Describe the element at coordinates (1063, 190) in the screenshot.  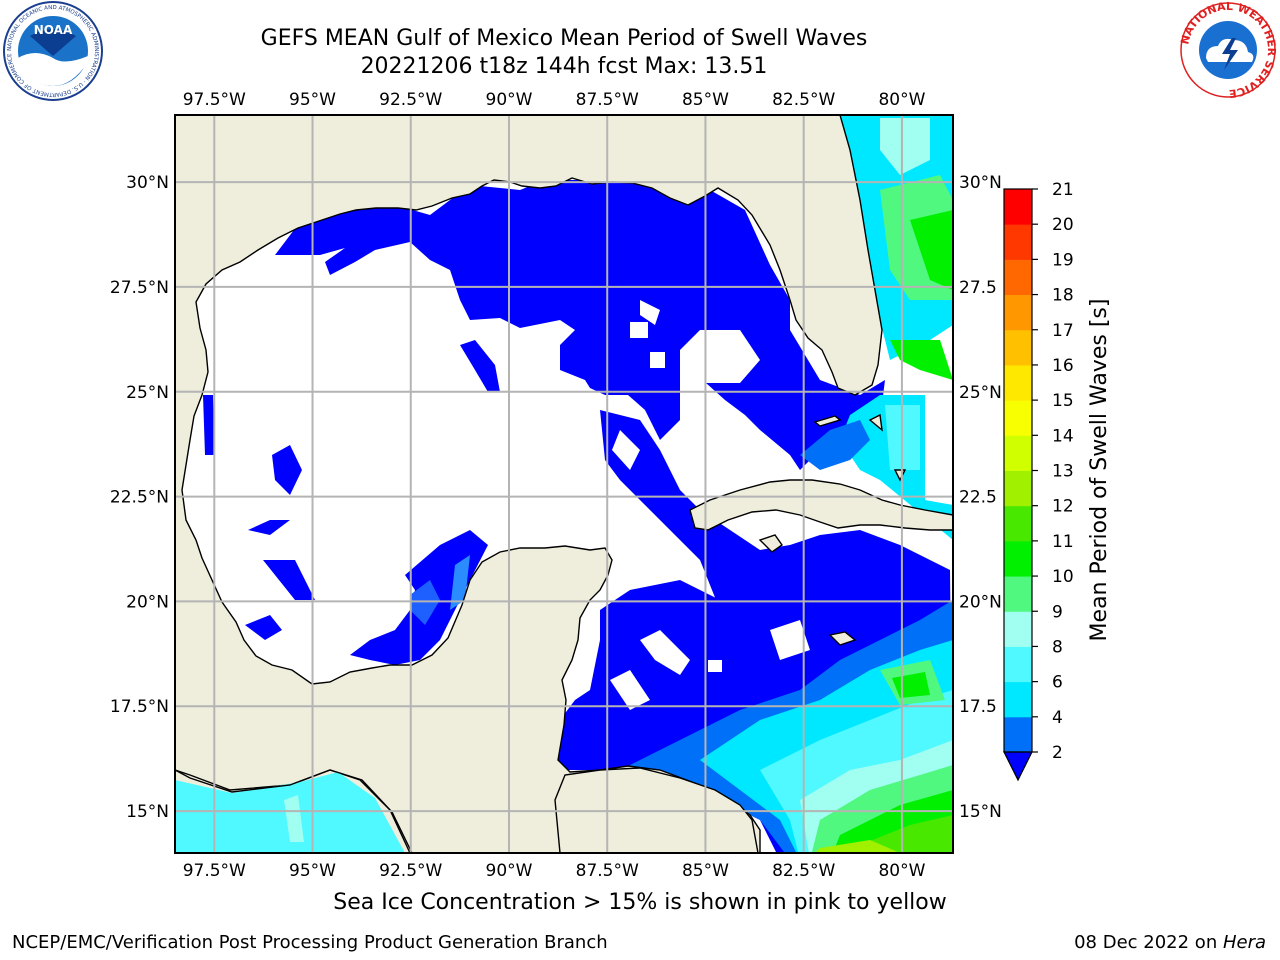
I see `colorbar-tick-label: 21` at that location.